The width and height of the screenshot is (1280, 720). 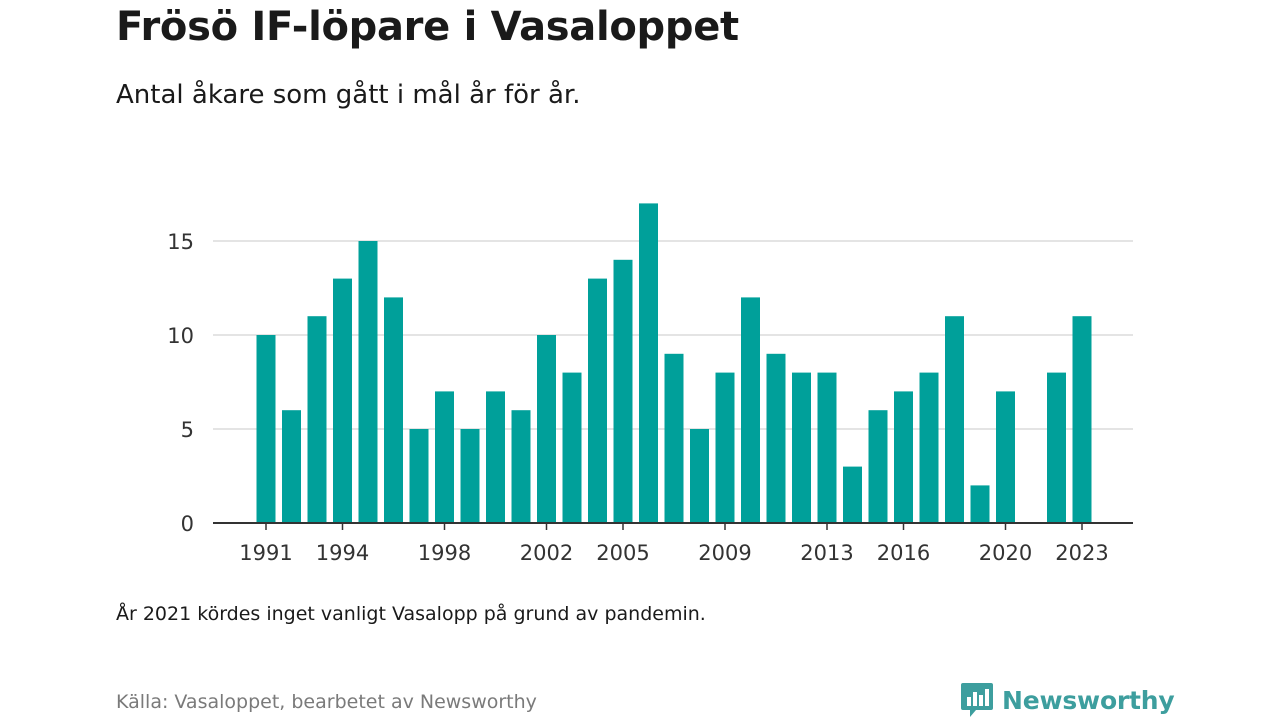 I want to click on x-tick-label: 2020, so click(x=1005, y=553).